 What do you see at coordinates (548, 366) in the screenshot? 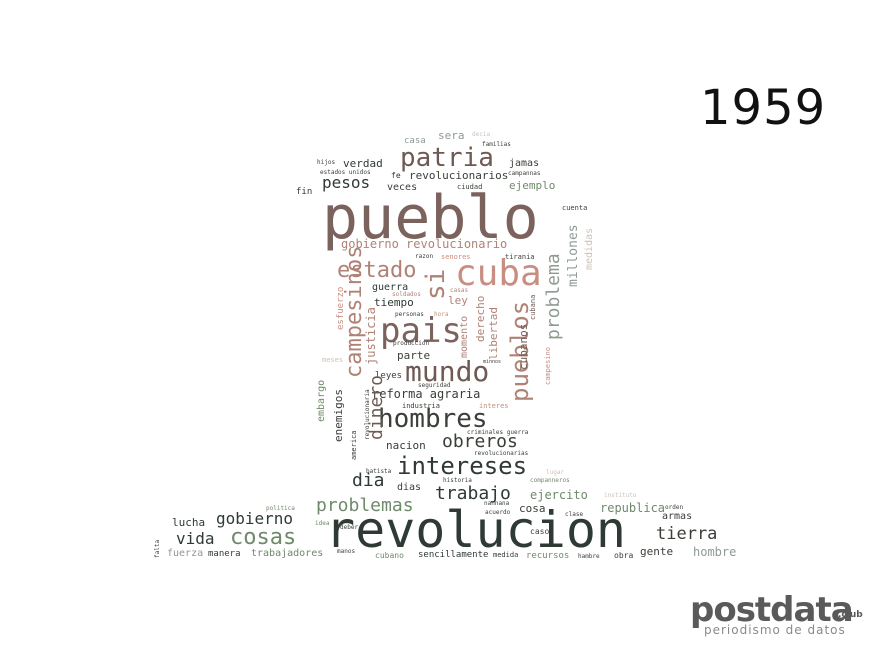
I see `cloud-word: campesino` at bounding box center [548, 366].